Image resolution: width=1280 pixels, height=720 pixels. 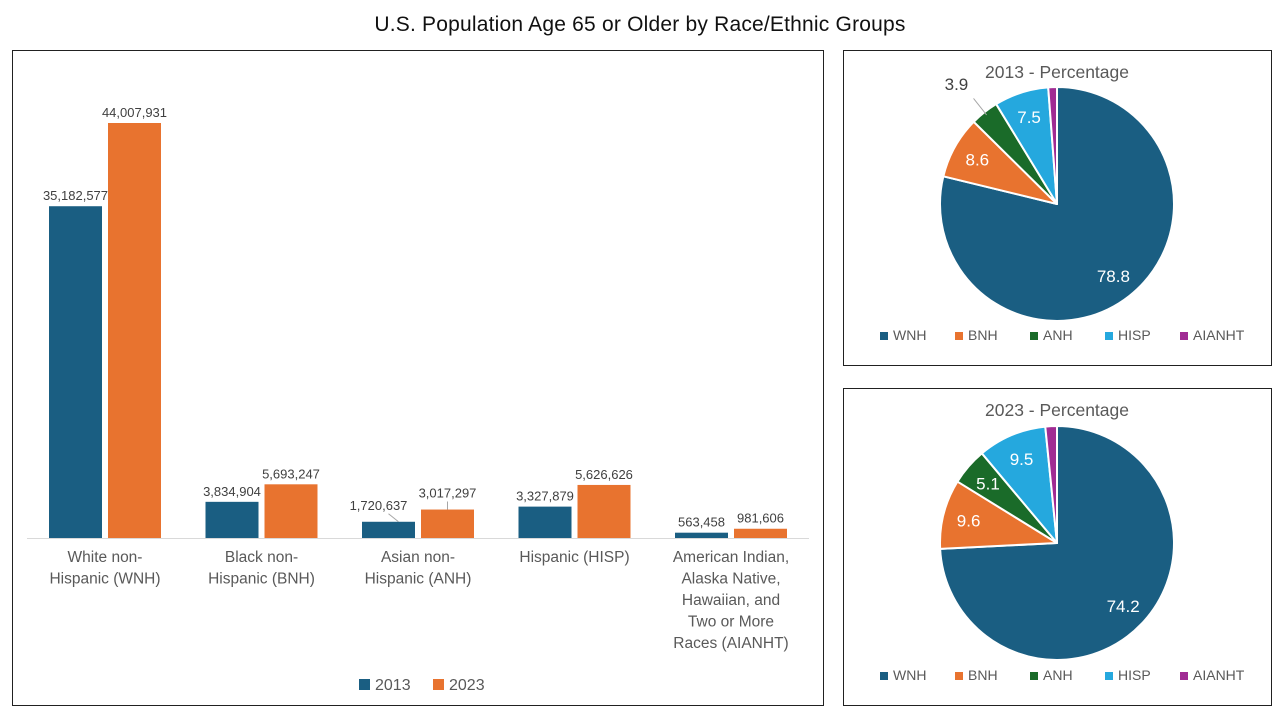 I want to click on category-axis-label: Asian non-, so click(x=418, y=557).